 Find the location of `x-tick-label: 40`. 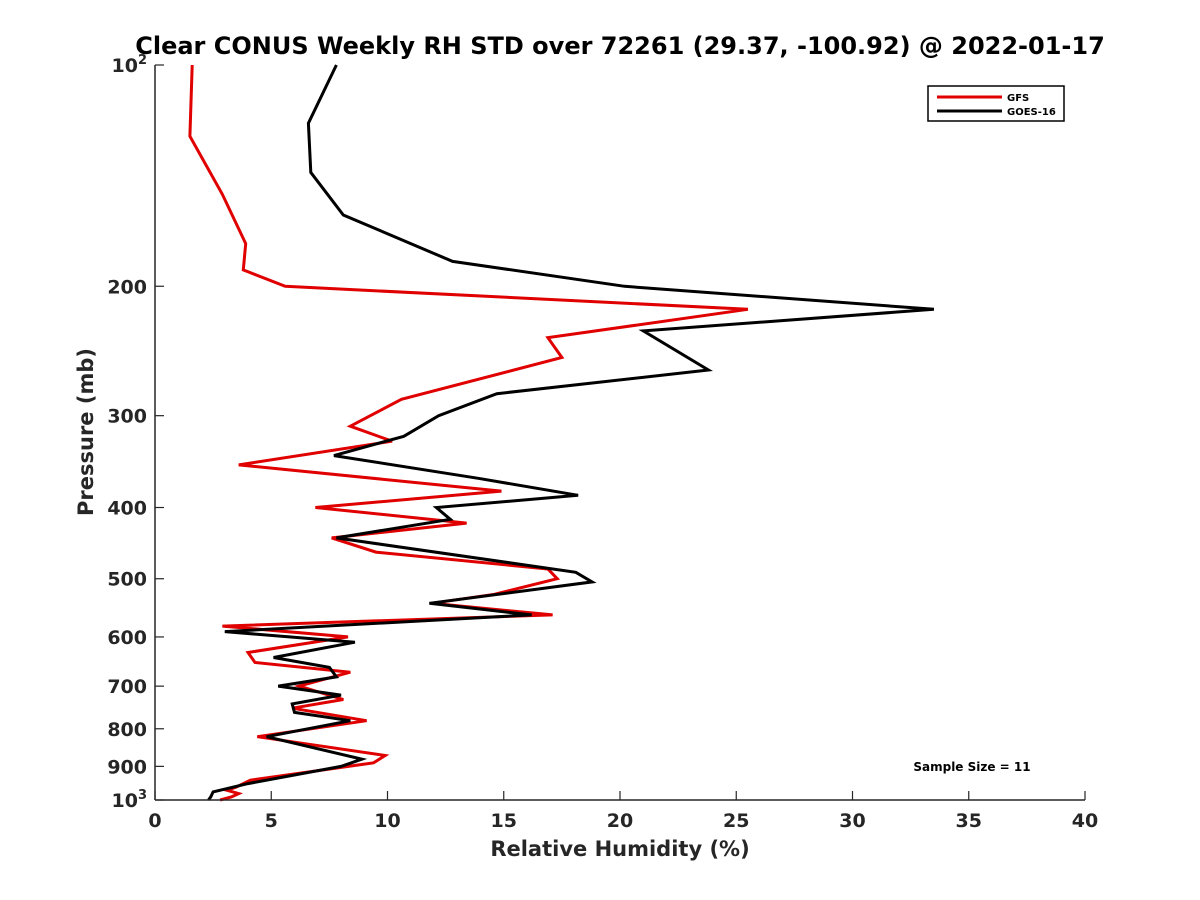

x-tick-label: 40 is located at coordinates (1085, 821).